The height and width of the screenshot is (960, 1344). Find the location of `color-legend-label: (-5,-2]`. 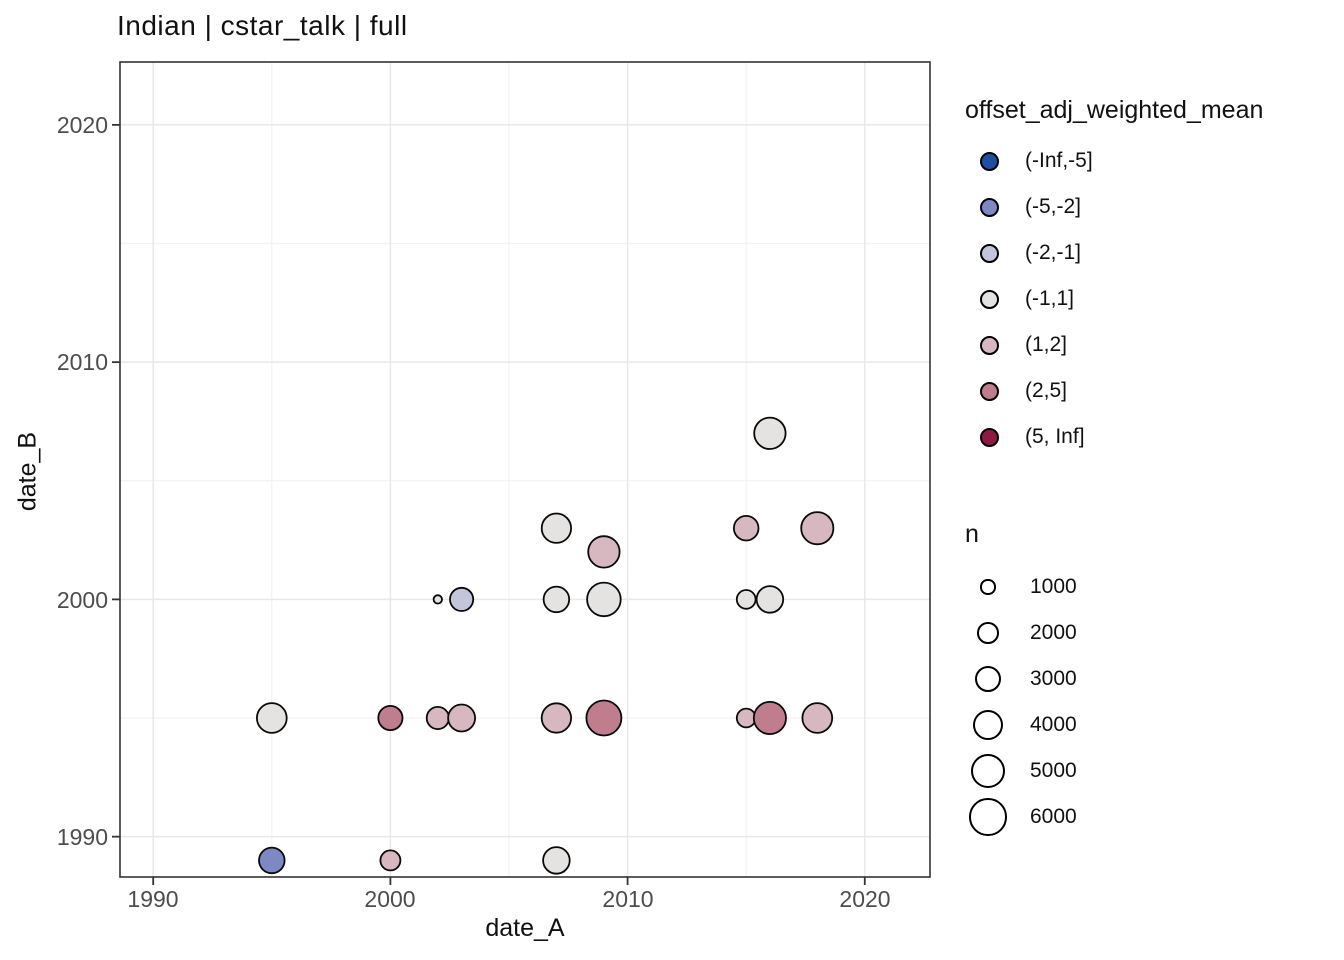

color-legend-label: (-5,-2] is located at coordinates (1053, 206).